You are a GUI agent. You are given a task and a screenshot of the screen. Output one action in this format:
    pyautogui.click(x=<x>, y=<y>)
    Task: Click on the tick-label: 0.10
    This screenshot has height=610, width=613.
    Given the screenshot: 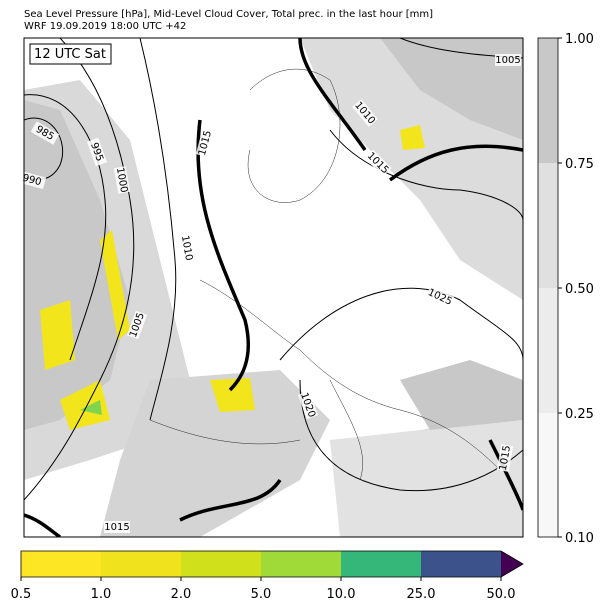 What is the action you would take?
    pyautogui.click(x=579, y=538)
    